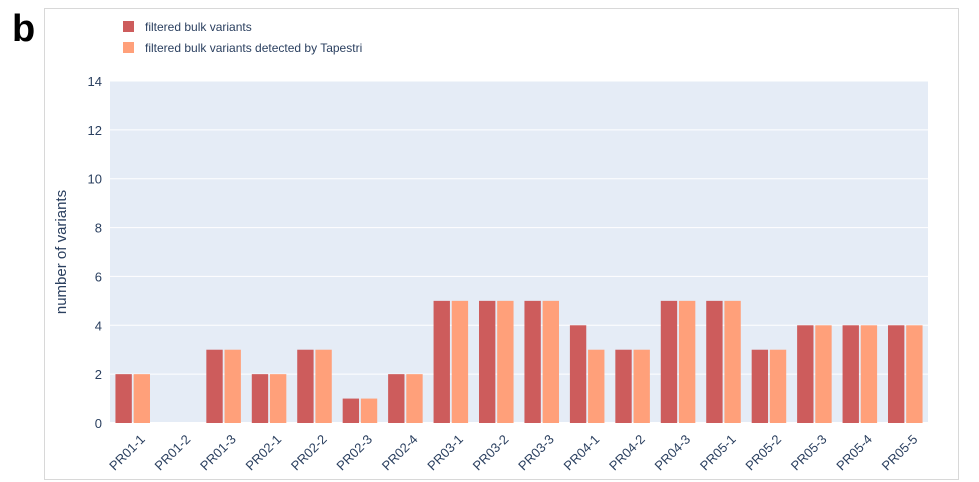 The height and width of the screenshot is (482, 979). What do you see at coordinates (98, 423) in the screenshot?
I see `y-tick-label: 0` at bounding box center [98, 423].